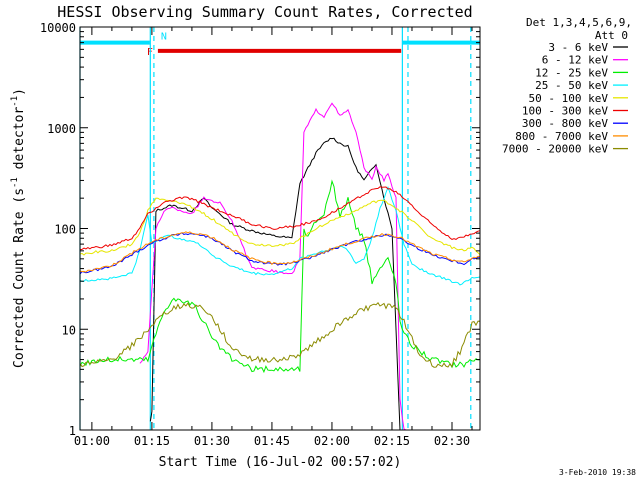 The height and width of the screenshot is (480, 640). I want to click on legend-label-6: 300 - 800 keV, so click(565, 123).